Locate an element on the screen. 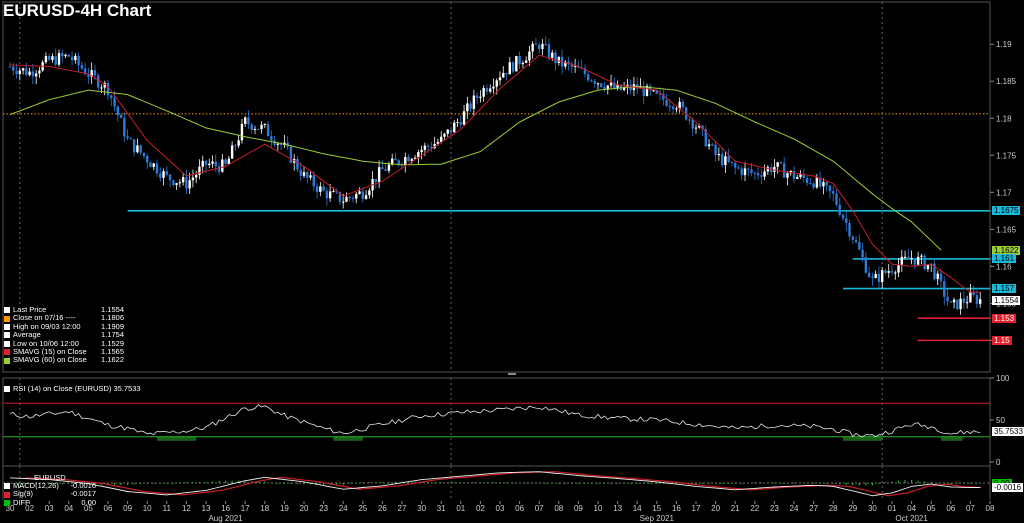 This screenshot has width=1024, height=523. macd-value: -0.0016 is located at coordinates (83, 486).